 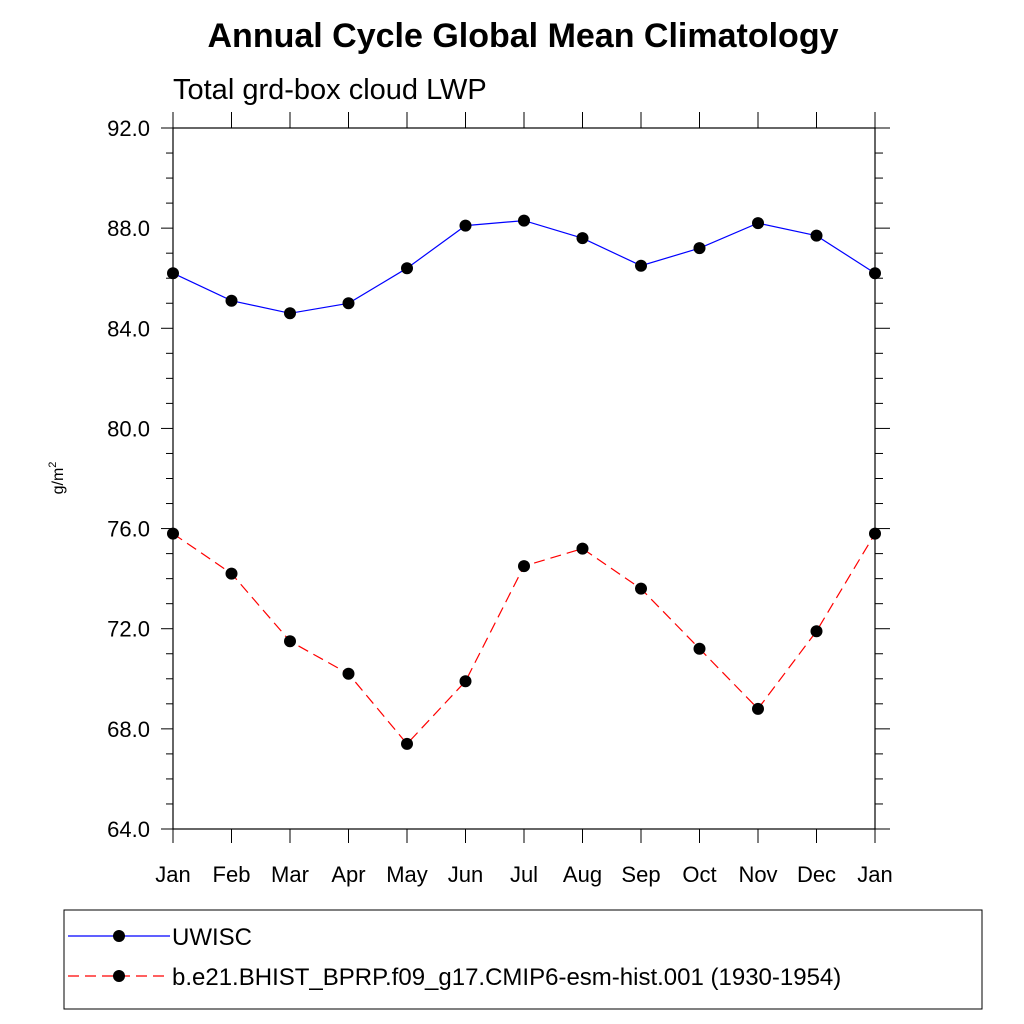 I want to click on chart-title: Annual Cycle Global Mean Climatology, so click(x=523, y=36).